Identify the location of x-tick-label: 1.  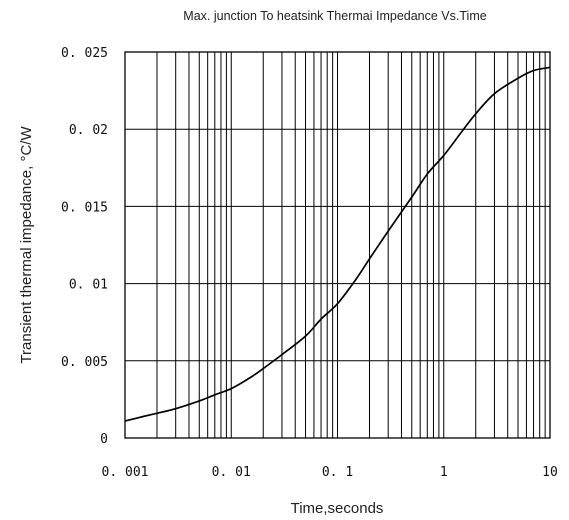
(444, 472).